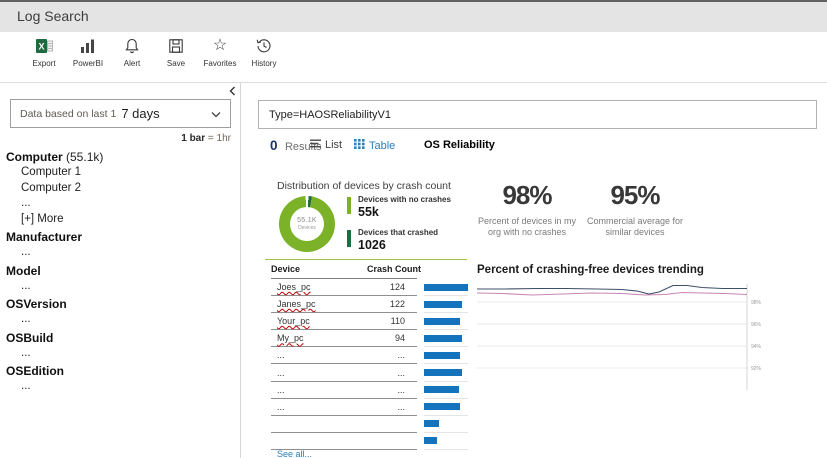 This screenshot has height=458, width=827. I want to click on table-row: Your_pc 110, so click(344, 322).